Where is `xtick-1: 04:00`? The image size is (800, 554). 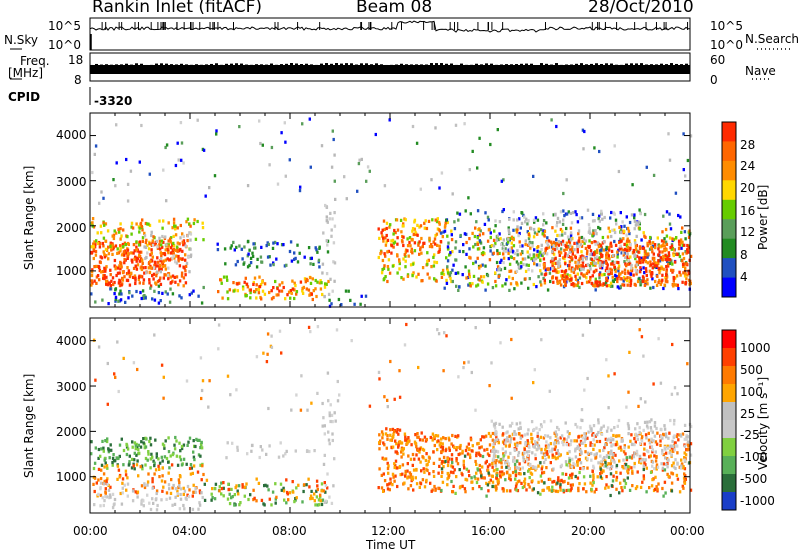 xtick-1: 04:00 is located at coordinates (189, 531).